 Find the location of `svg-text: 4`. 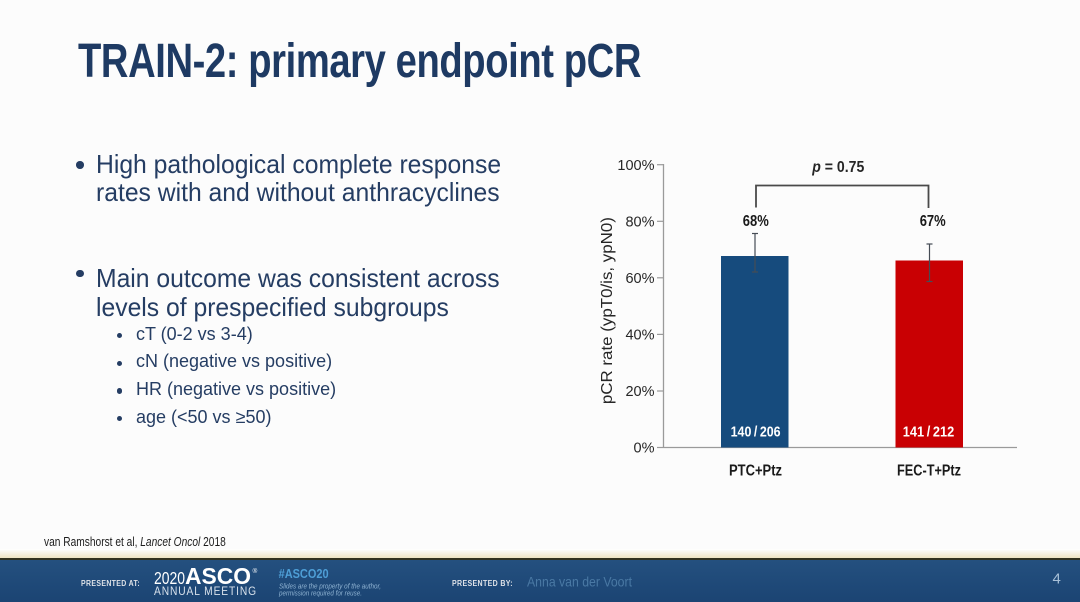

svg-text: 4 is located at coordinates (1057, 579).